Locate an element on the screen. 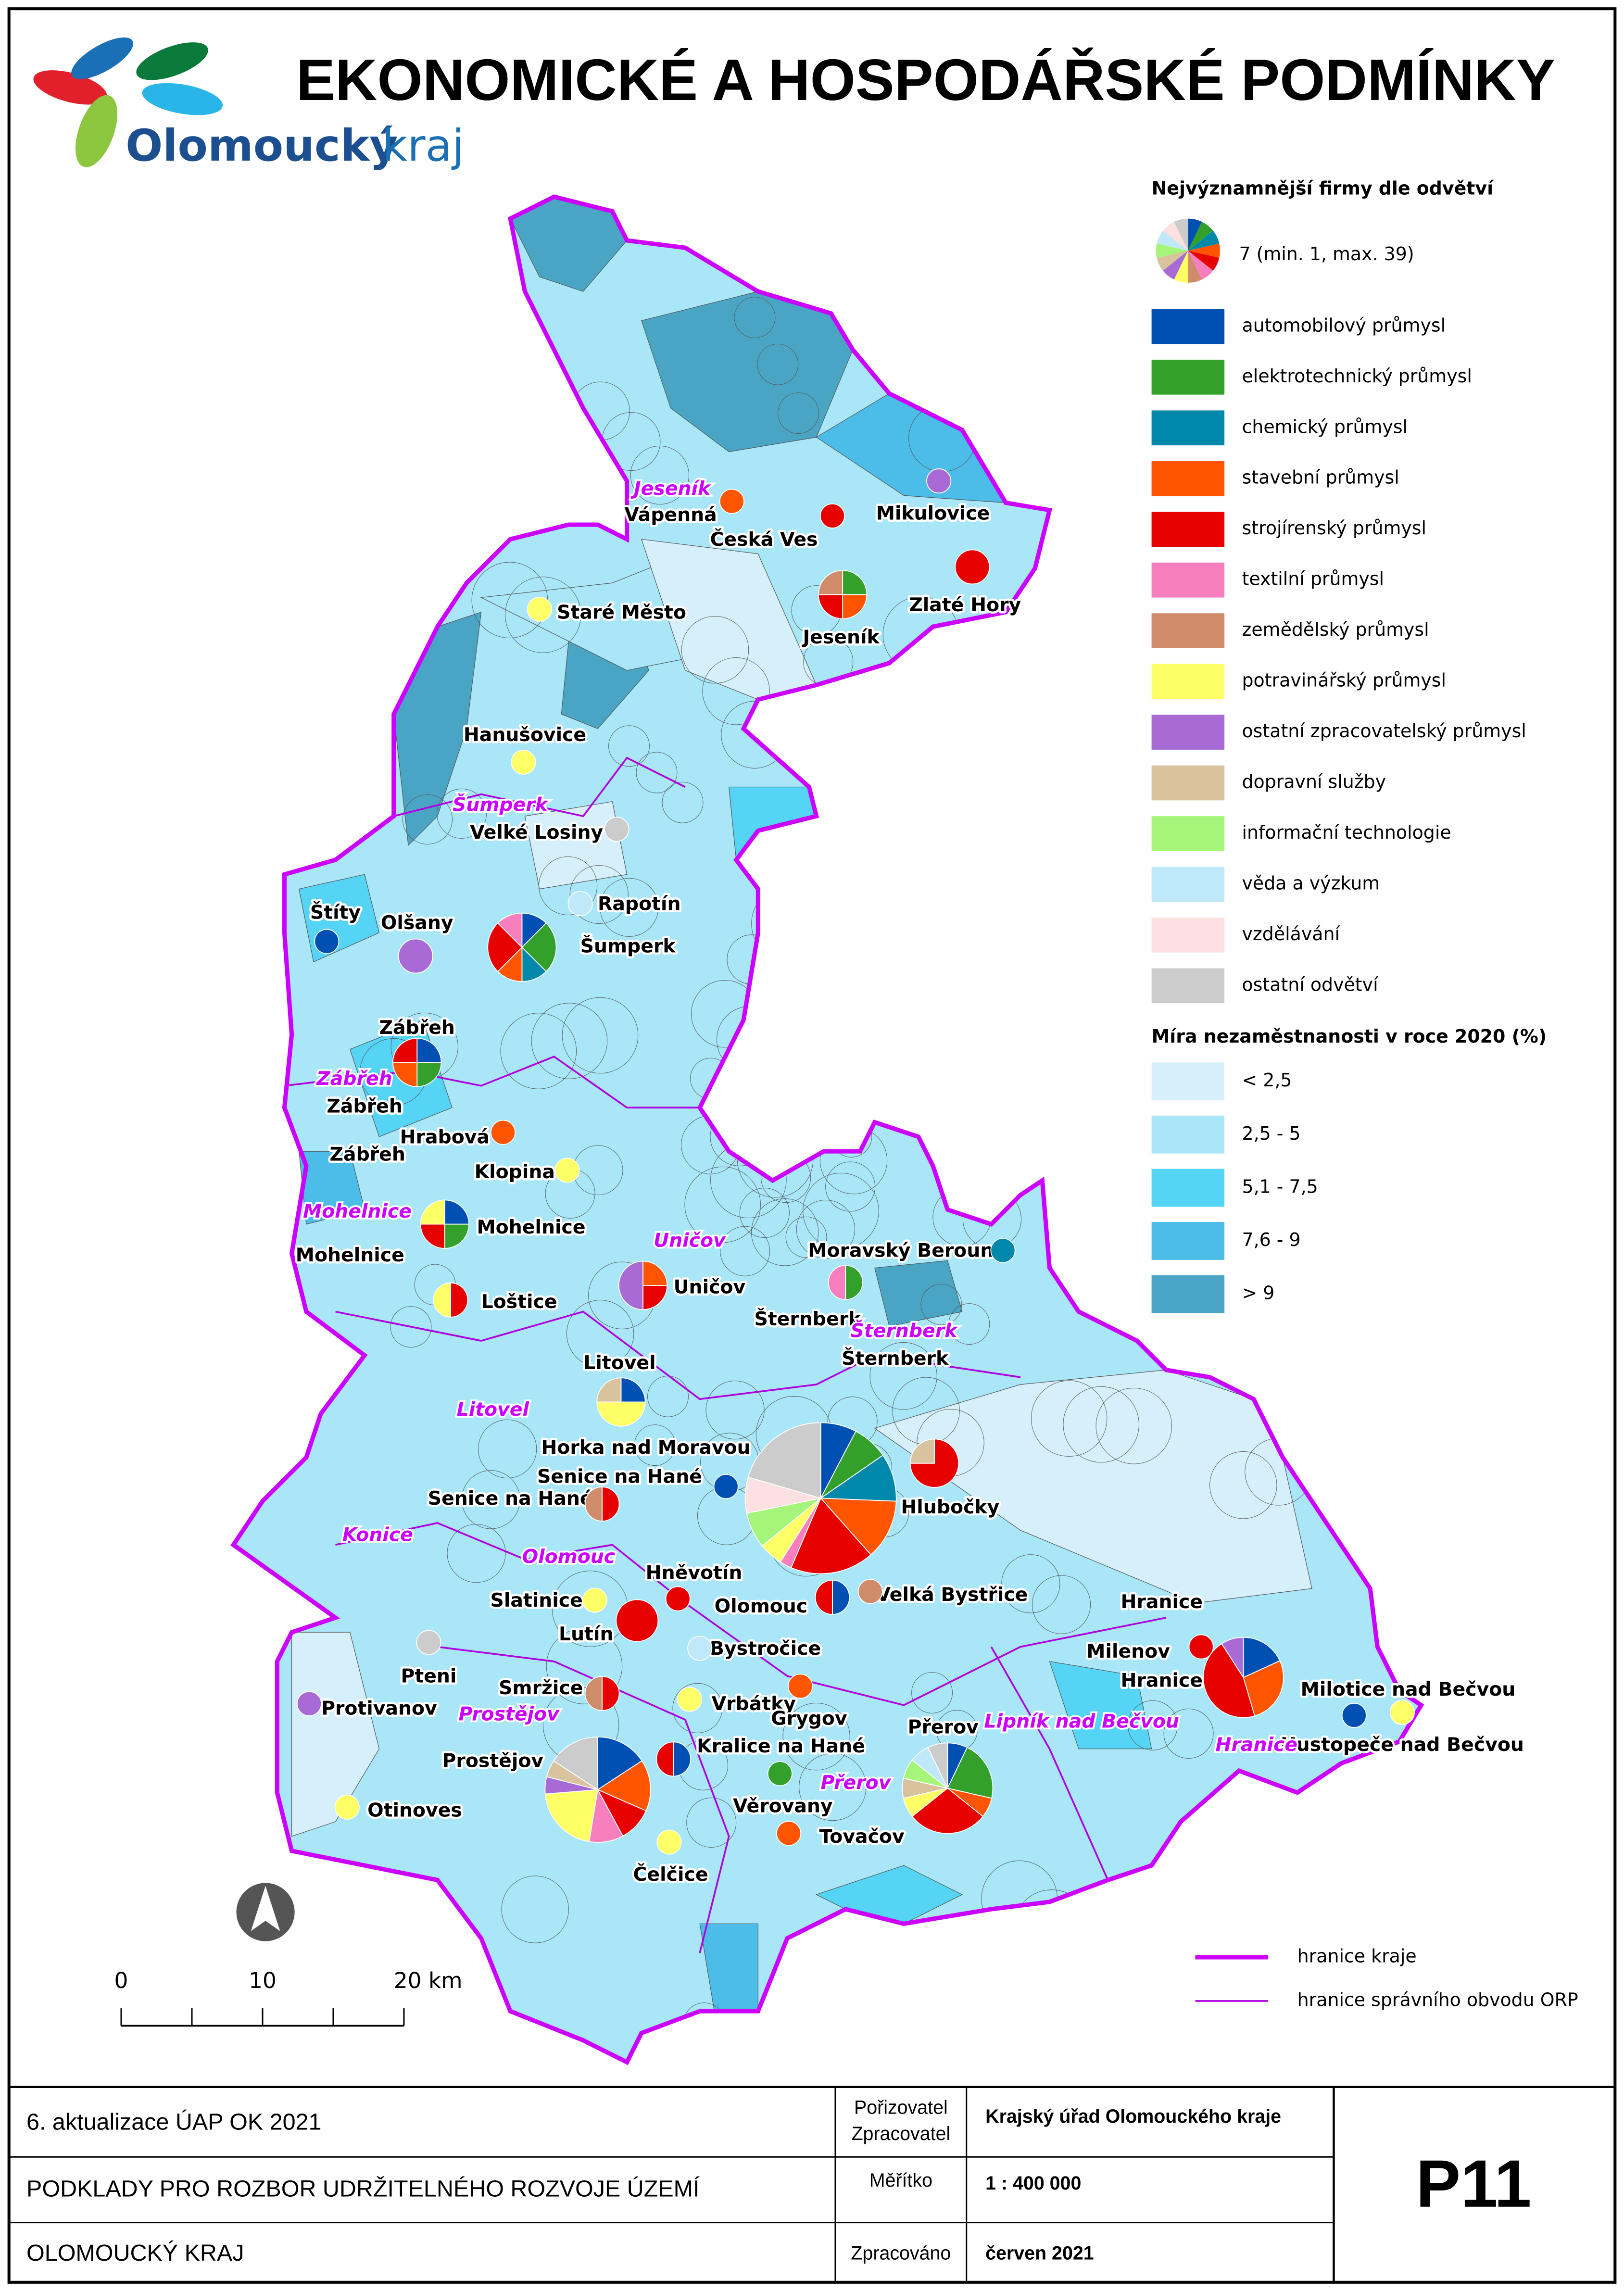 This screenshot has width=1624, height=2291. legend-label: potravinářský průmysl is located at coordinates (1344, 680).